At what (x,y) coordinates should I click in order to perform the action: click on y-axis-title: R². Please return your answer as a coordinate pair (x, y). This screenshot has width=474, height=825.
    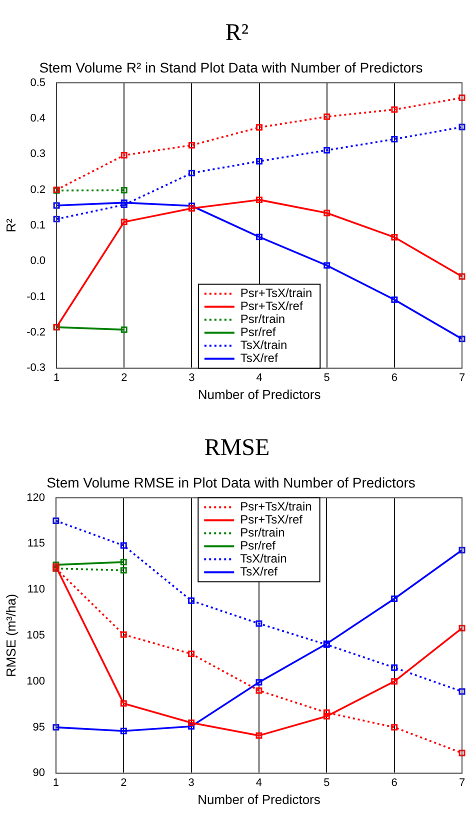
    Looking at the image, I should click on (10, 225).